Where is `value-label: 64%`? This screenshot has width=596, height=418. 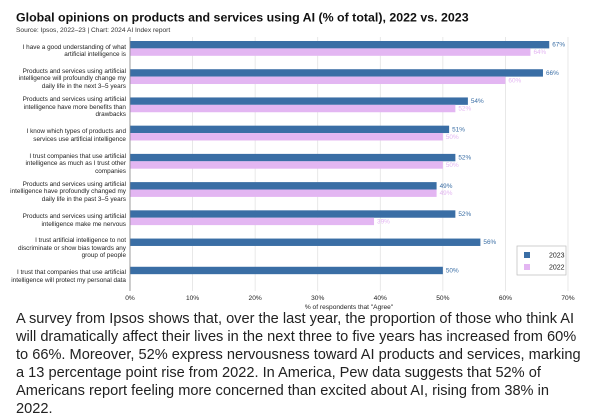
value-label: 64% is located at coordinates (539, 52).